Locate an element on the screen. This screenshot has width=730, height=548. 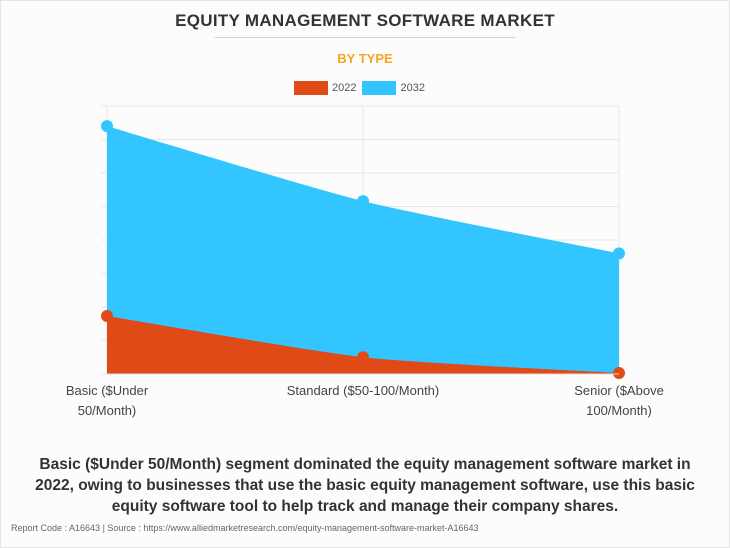
legend-swatch-2032 is located at coordinates (379, 88).